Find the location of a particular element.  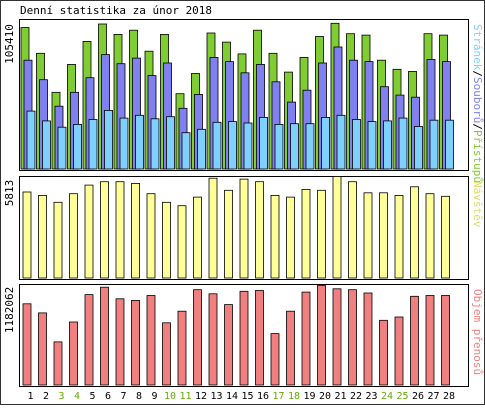

x-label-day-28: 28 is located at coordinates (449, 396).